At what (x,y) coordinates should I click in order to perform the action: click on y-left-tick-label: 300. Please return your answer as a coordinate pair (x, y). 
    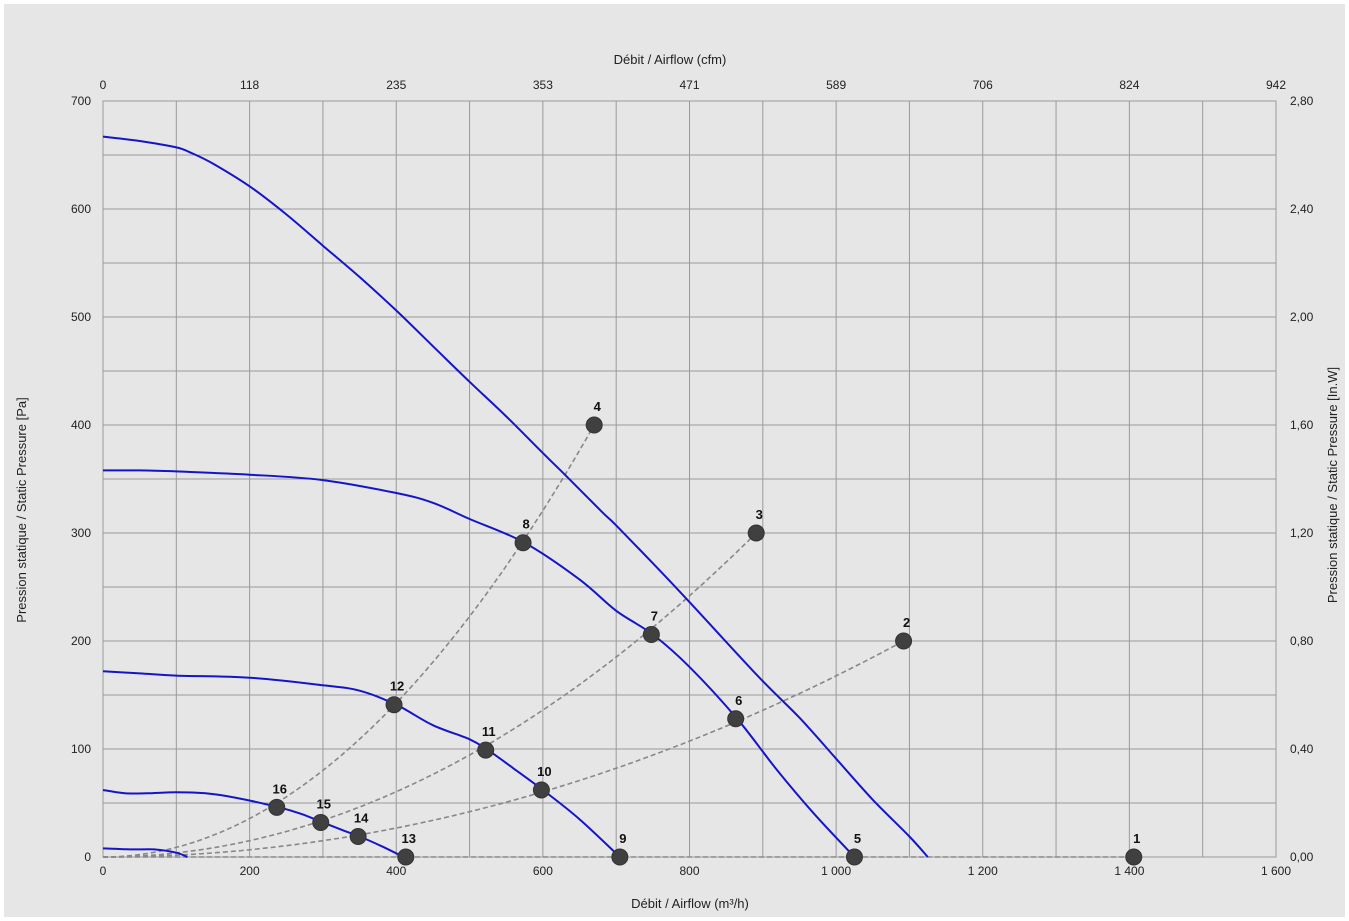
    Looking at the image, I should click on (81, 533).